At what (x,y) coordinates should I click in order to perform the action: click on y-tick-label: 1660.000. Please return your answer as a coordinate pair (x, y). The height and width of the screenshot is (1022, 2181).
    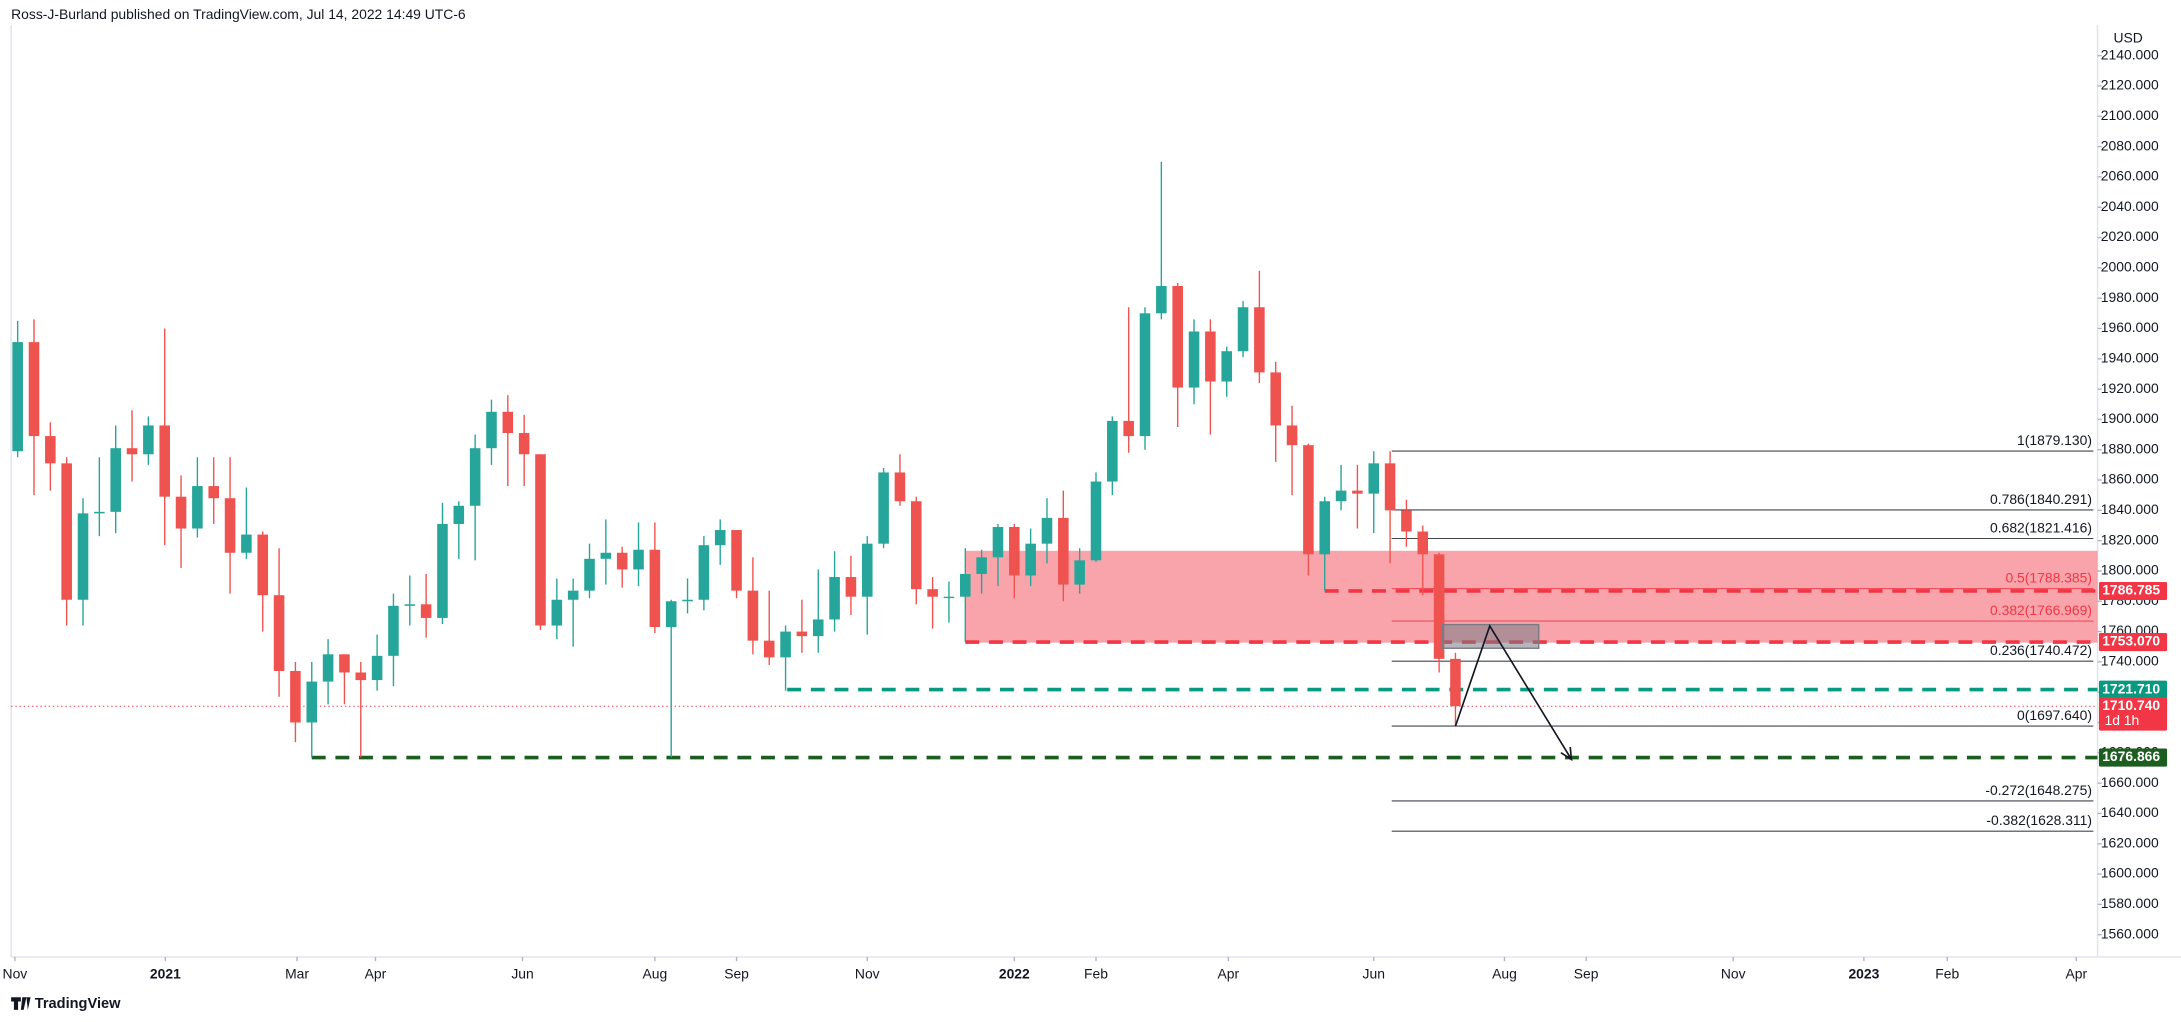
    Looking at the image, I should click on (2130, 782).